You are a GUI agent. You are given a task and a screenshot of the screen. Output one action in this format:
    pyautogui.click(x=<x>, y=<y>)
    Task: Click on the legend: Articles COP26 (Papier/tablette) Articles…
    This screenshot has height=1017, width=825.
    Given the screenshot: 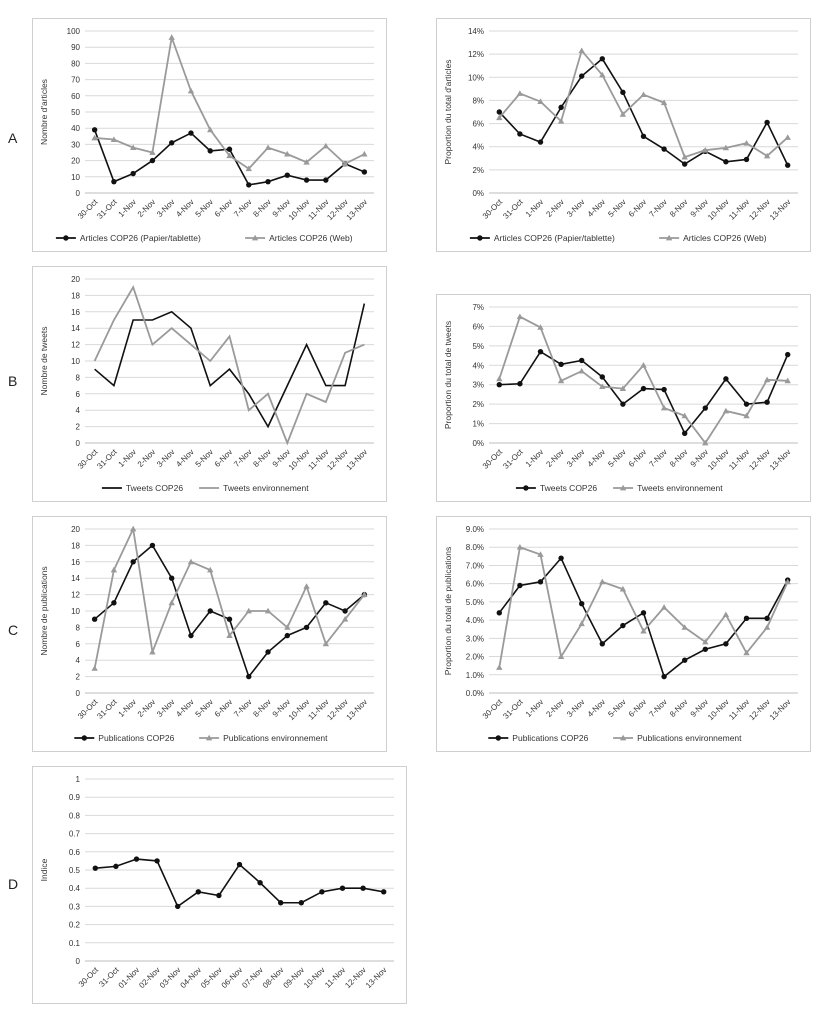 What is the action you would take?
    pyautogui.click(x=618, y=238)
    